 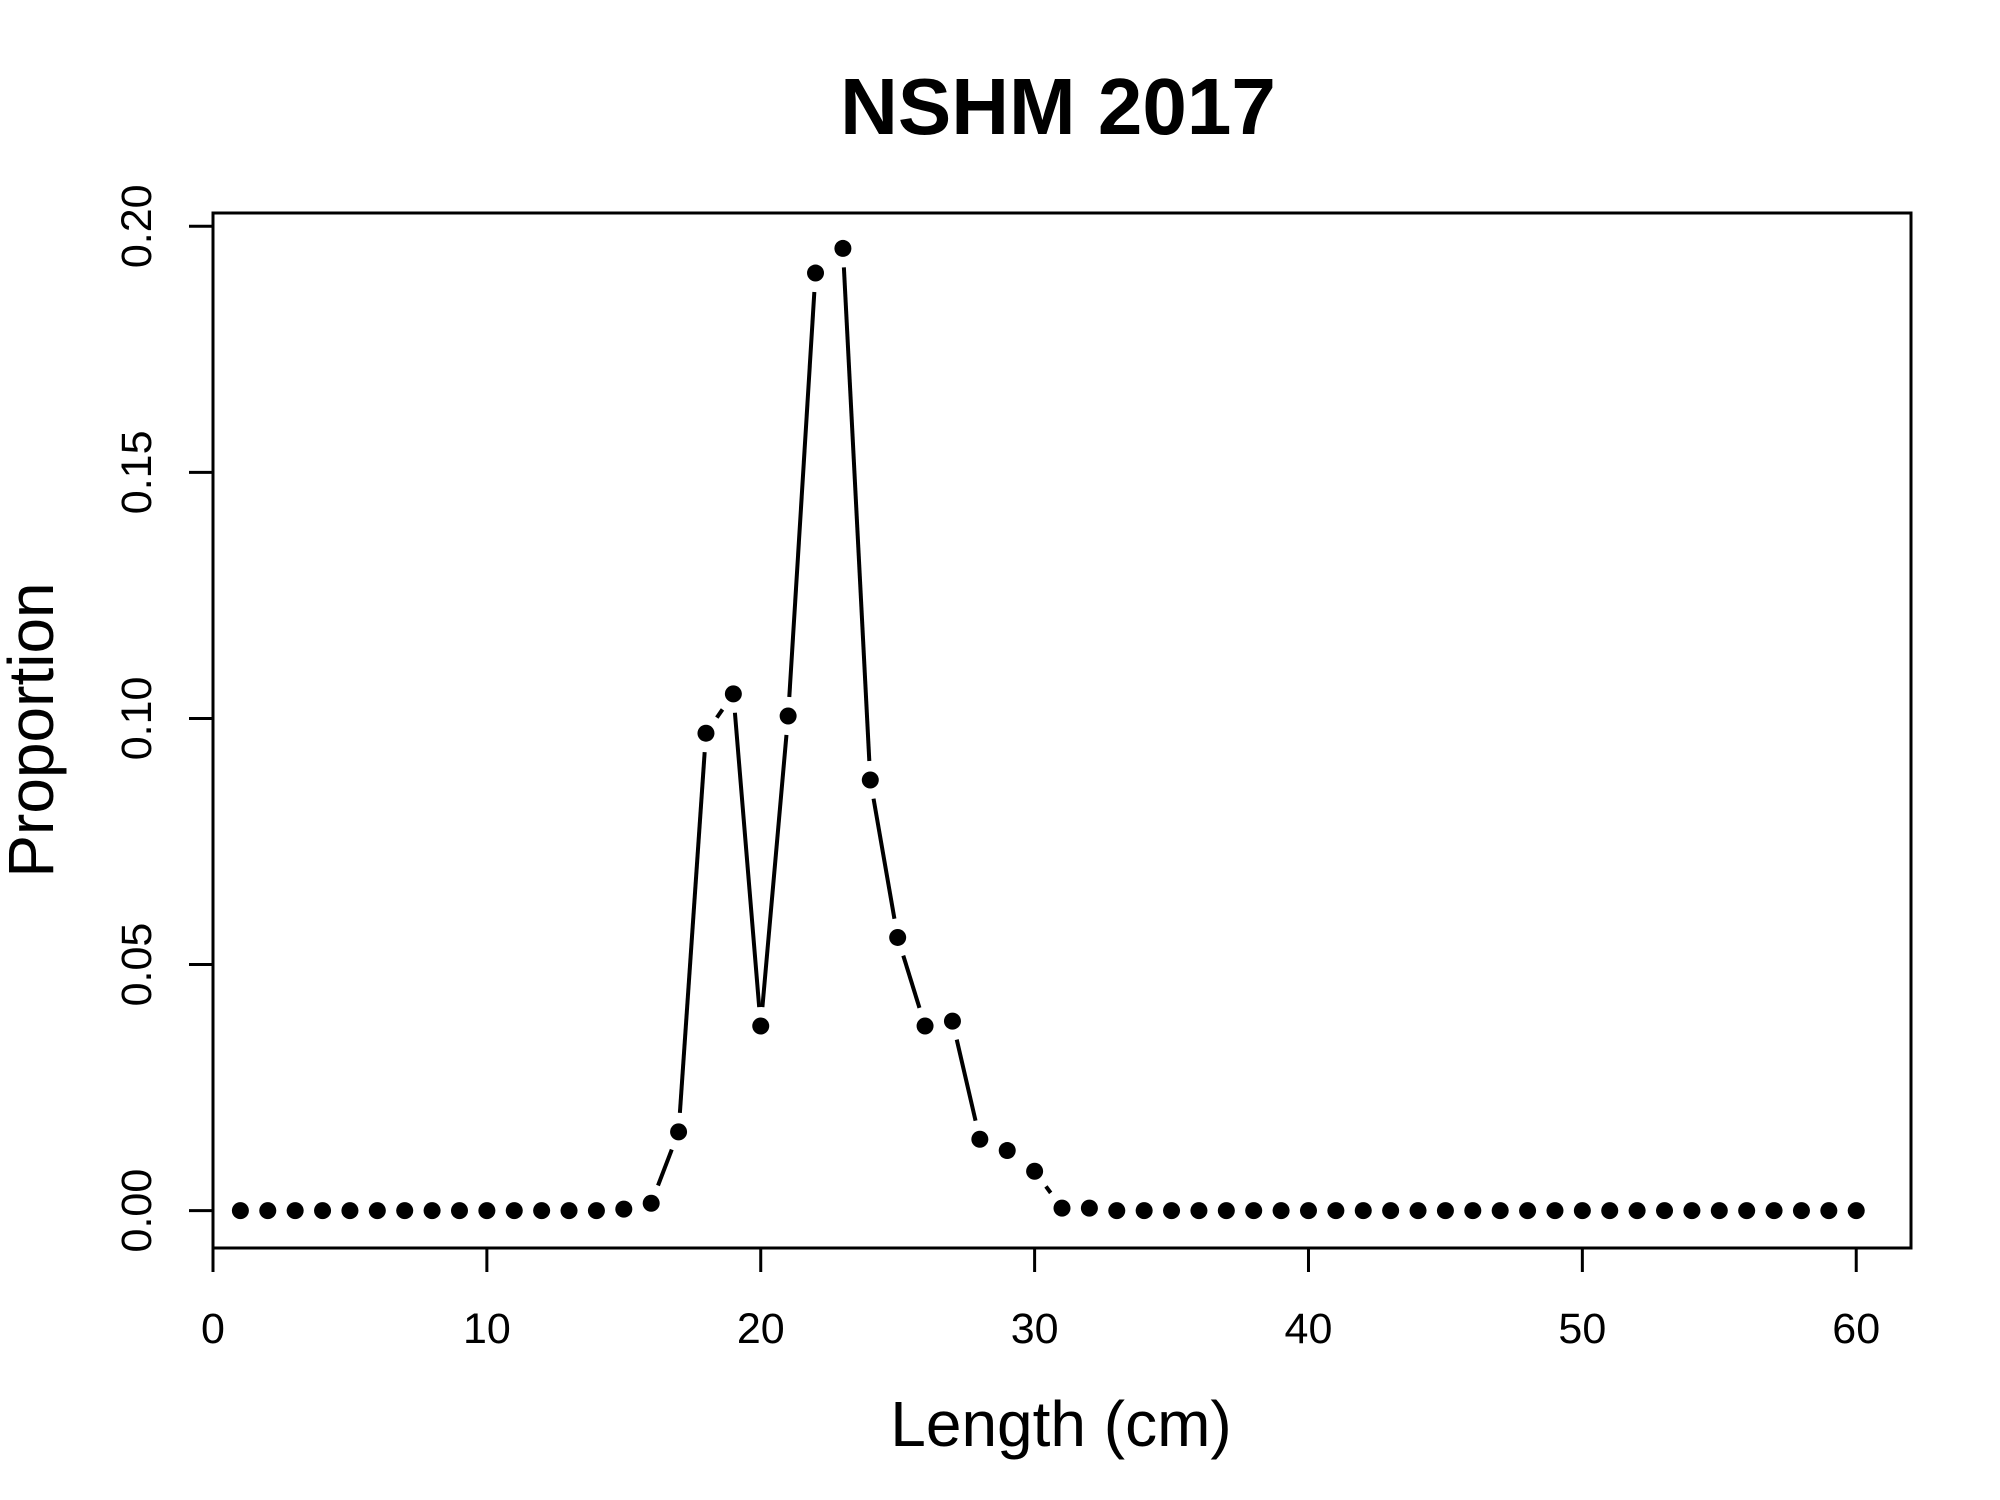 What do you see at coordinates (137, 1211) in the screenshot?
I see `y-tick-label: 0.00` at bounding box center [137, 1211].